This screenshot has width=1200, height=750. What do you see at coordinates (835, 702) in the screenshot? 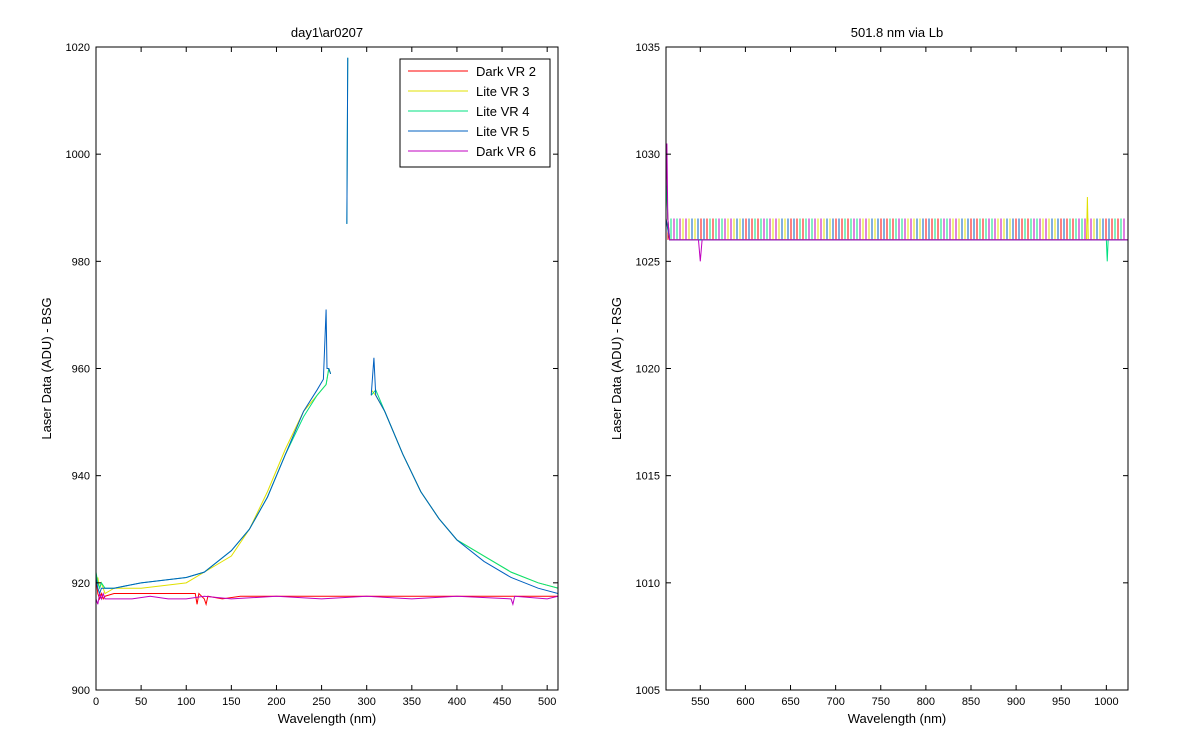
I see `x-tick-label: 700` at bounding box center [835, 702].